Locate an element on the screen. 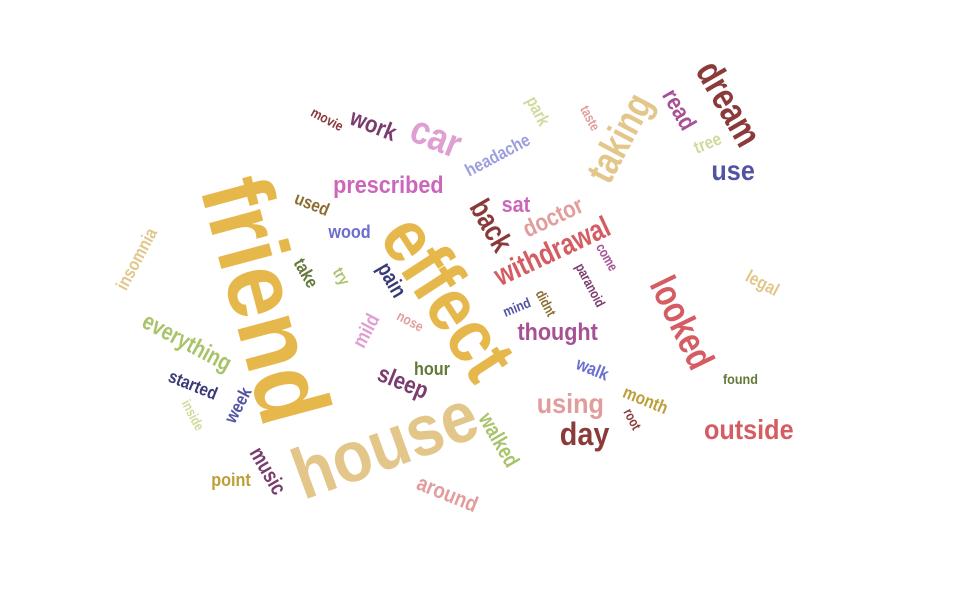 This screenshot has height=600, width=960. word-car: car is located at coordinates (436, 137).